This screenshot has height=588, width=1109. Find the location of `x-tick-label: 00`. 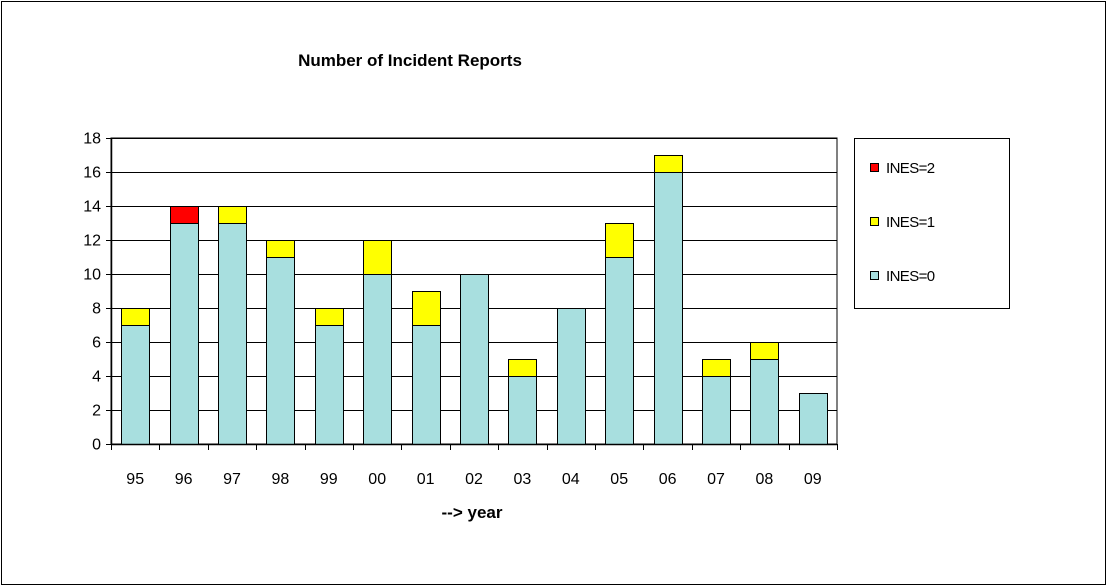

x-tick-label: 00 is located at coordinates (377, 479).